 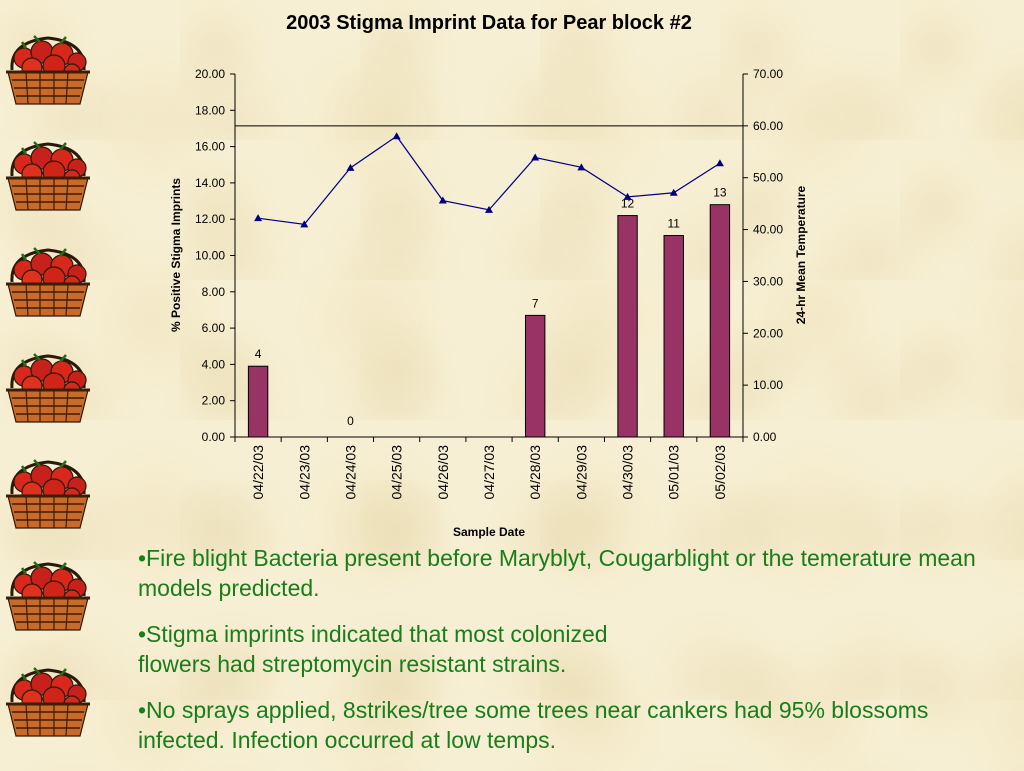 I want to click on x-tick-label: 04/29/03, so click(x=581, y=472).